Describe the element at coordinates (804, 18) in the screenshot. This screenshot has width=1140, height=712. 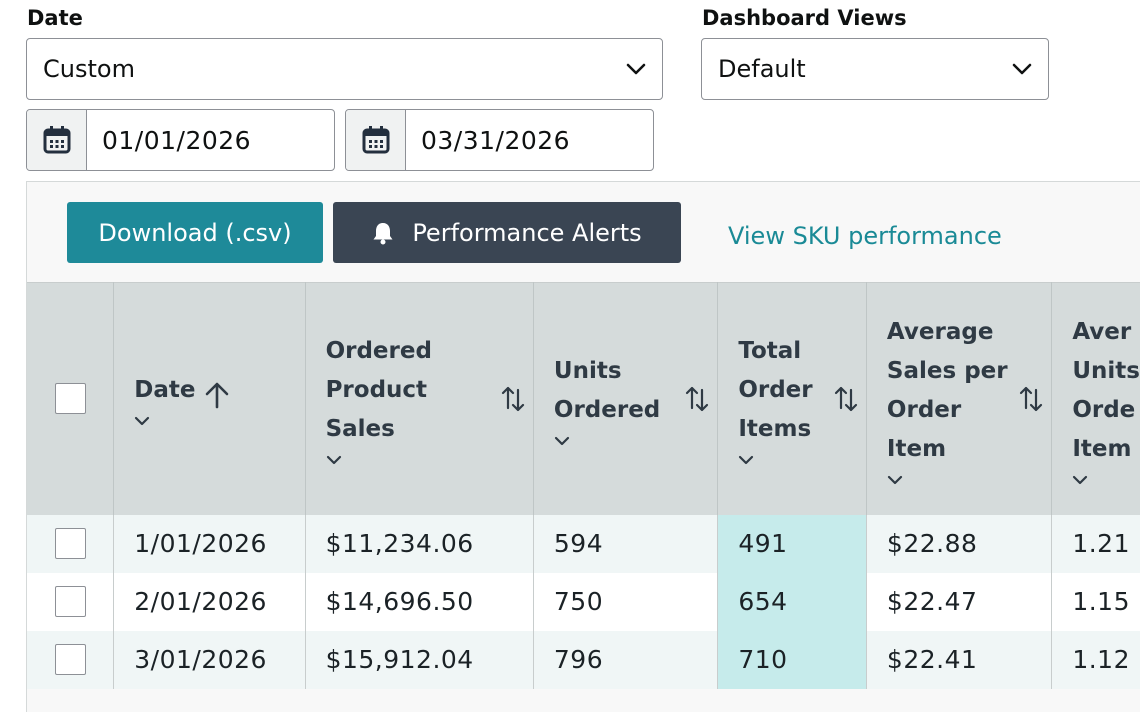
I see `dashboard-views-label: Dashboard Views` at that location.